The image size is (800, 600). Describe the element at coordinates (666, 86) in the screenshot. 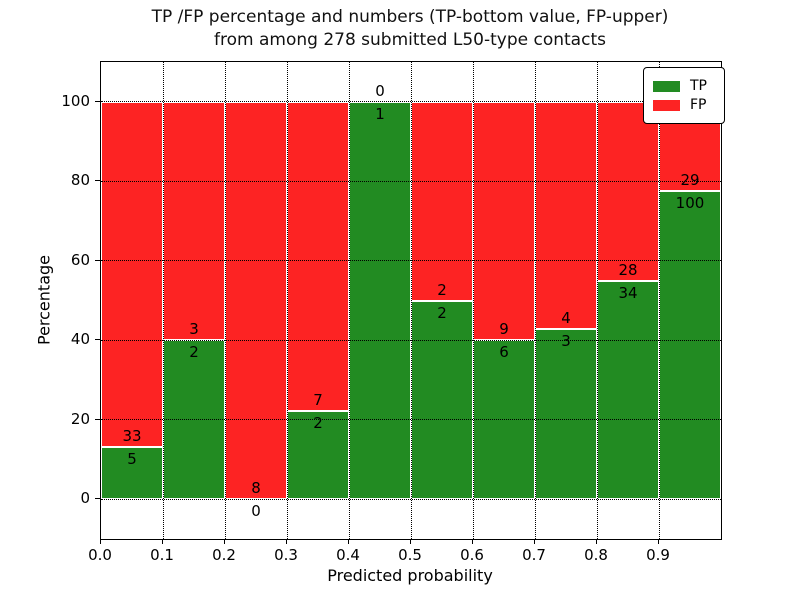

I see `legend-swatch-tp` at that location.